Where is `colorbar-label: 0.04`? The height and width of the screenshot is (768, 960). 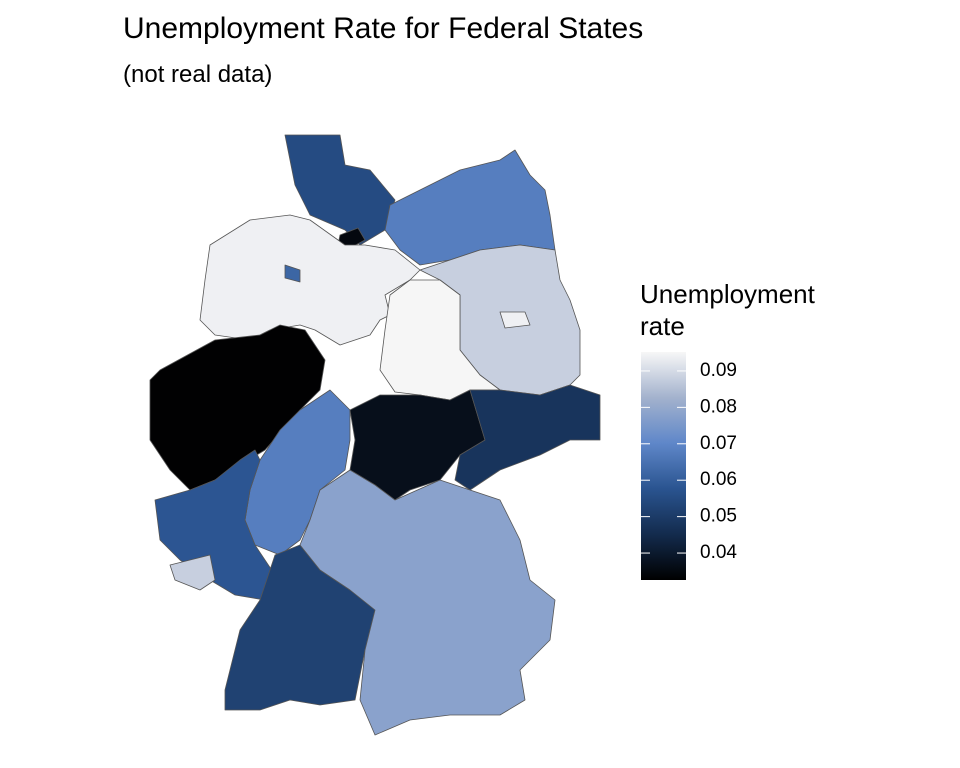 colorbar-label: 0.04 is located at coordinates (718, 552).